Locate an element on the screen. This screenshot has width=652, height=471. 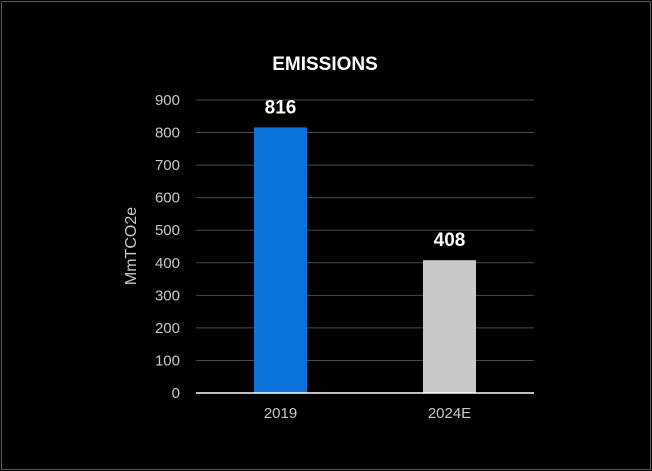
y-tick-label: 500 is located at coordinates (167, 230).